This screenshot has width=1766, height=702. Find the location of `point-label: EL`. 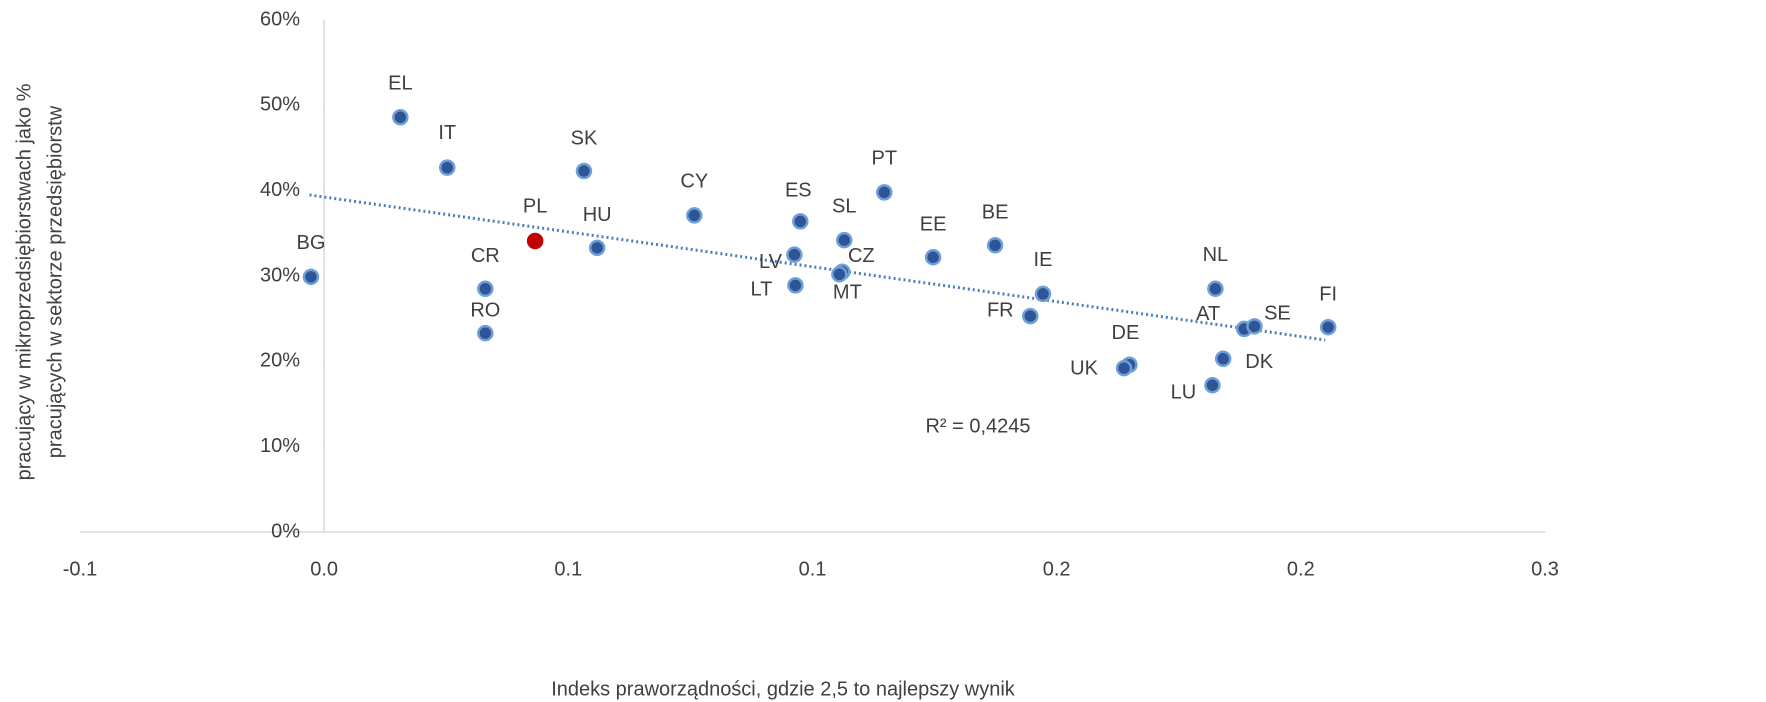

point-label: EL is located at coordinates (400, 84).